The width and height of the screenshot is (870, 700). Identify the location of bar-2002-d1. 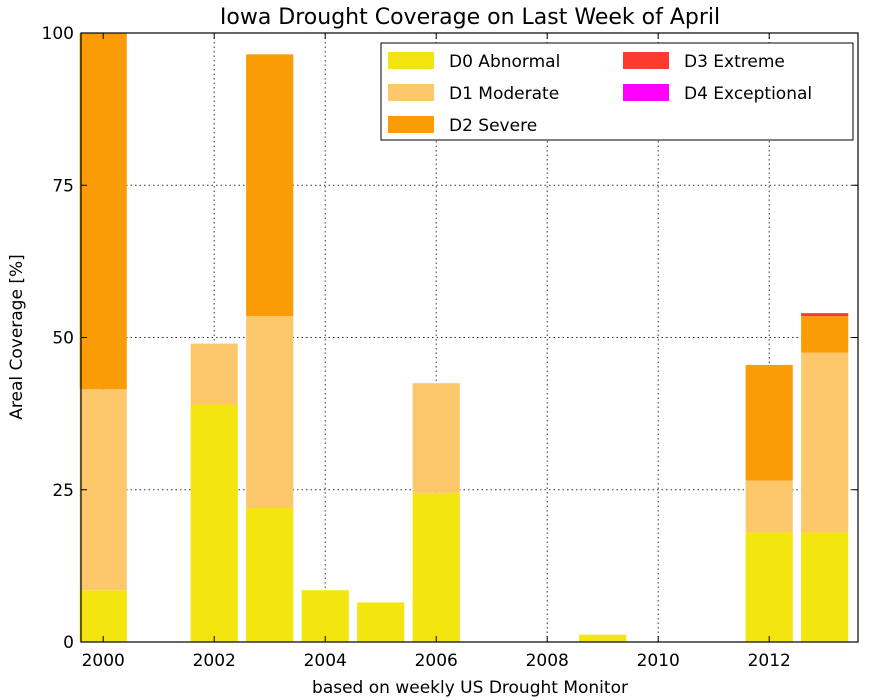
(214, 374).